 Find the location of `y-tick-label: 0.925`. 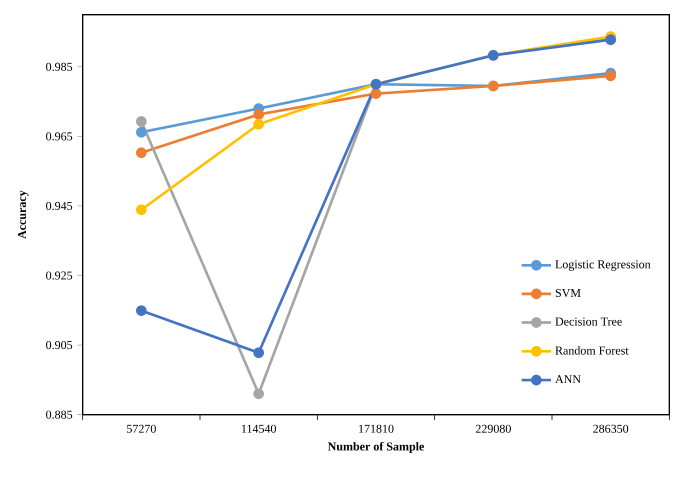

y-tick-label: 0.925 is located at coordinates (59, 275).